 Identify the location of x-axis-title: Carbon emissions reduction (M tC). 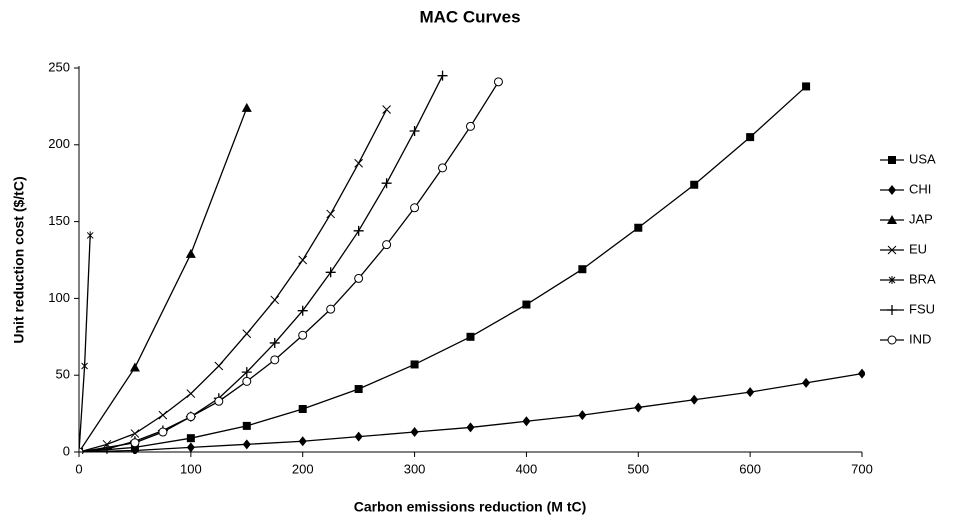
(470, 507).